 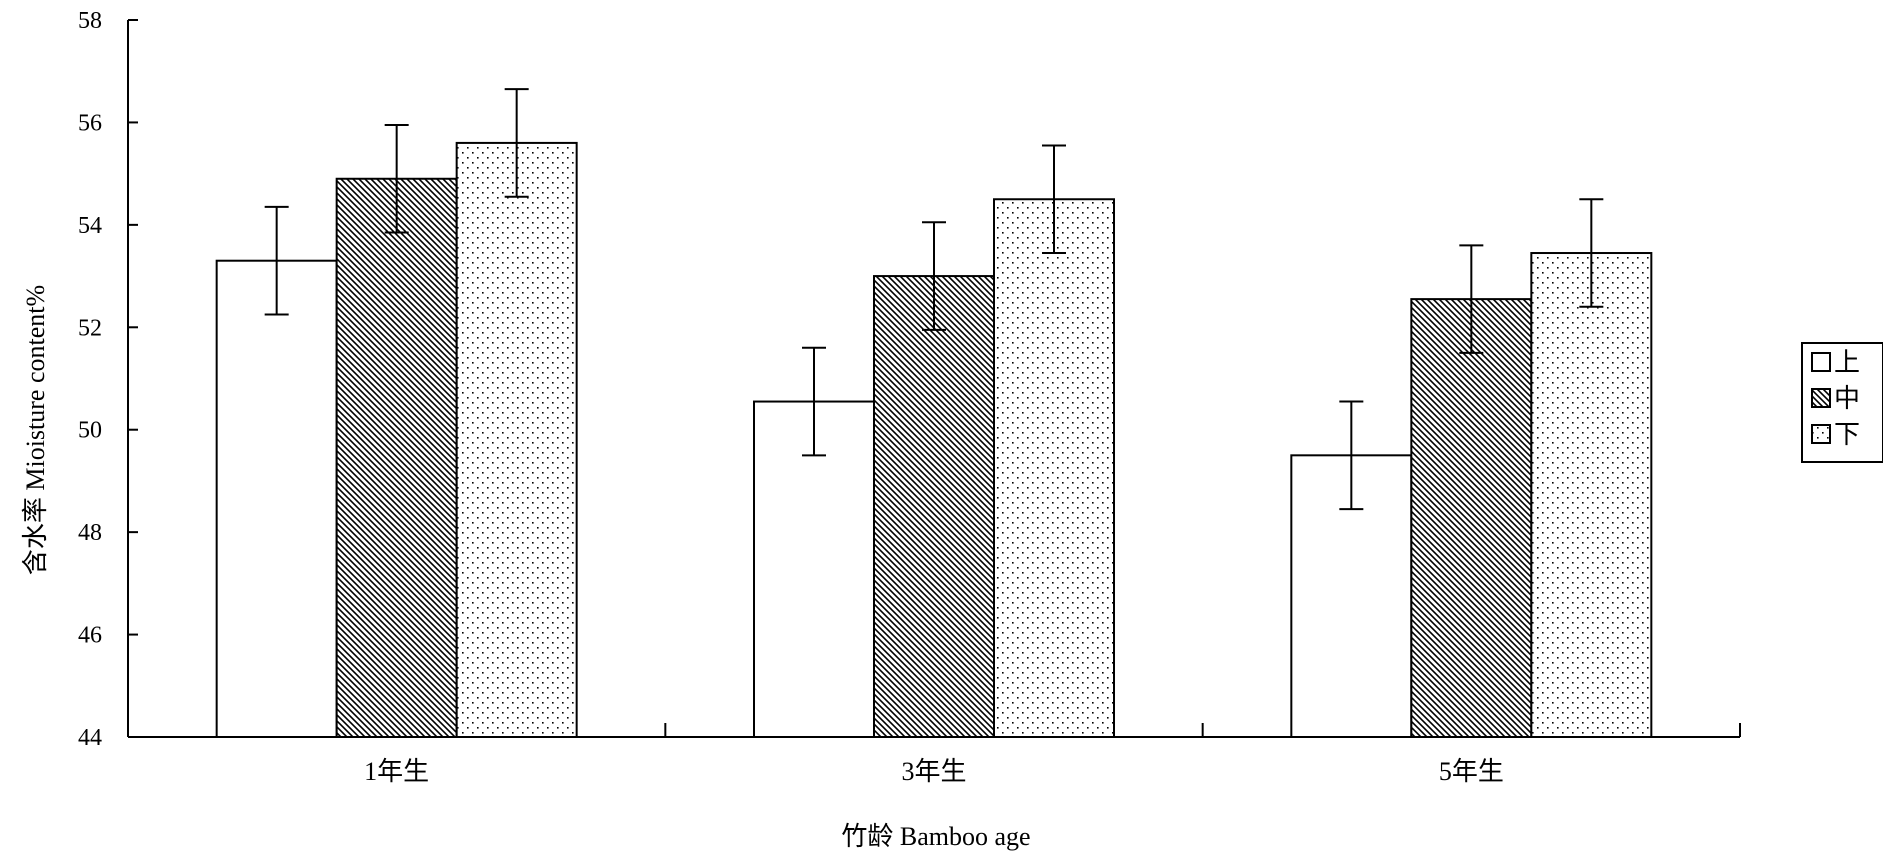 What do you see at coordinates (90, 328) in the screenshot?
I see `y-tick-label-52: 52` at bounding box center [90, 328].